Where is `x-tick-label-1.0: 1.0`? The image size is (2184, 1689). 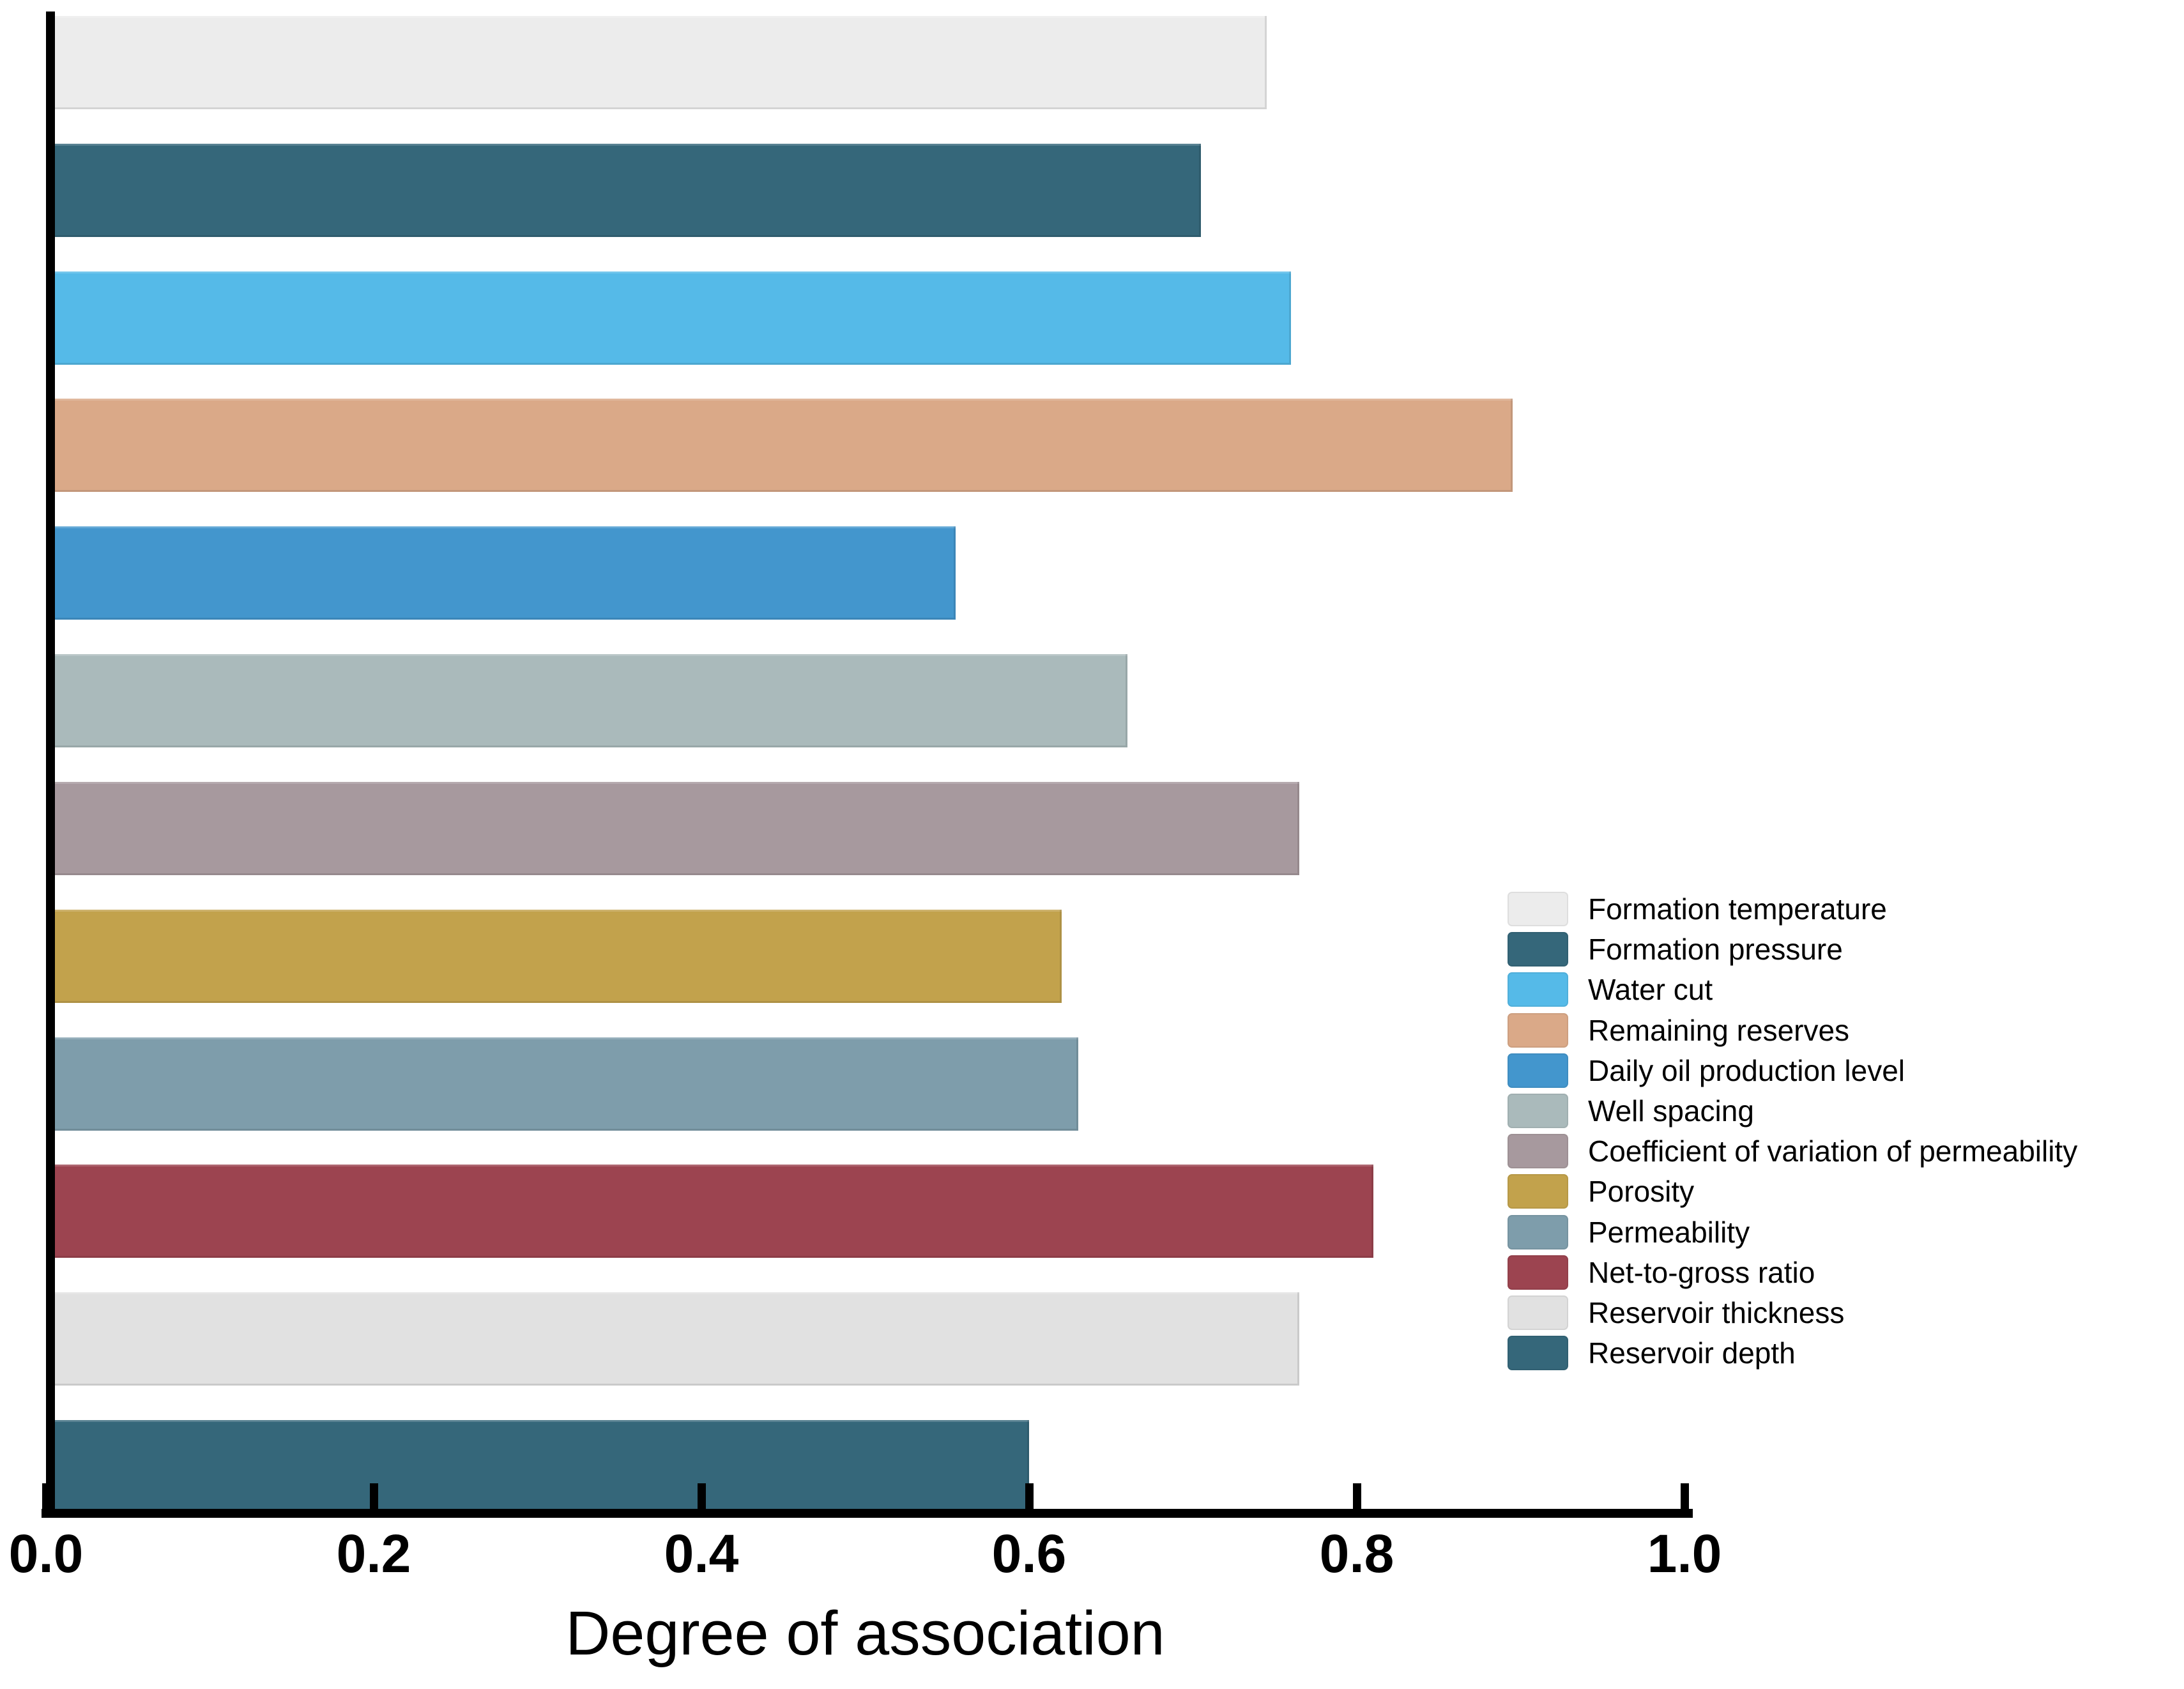 x-tick-label-1.0: 1.0 is located at coordinates (1684, 1554).